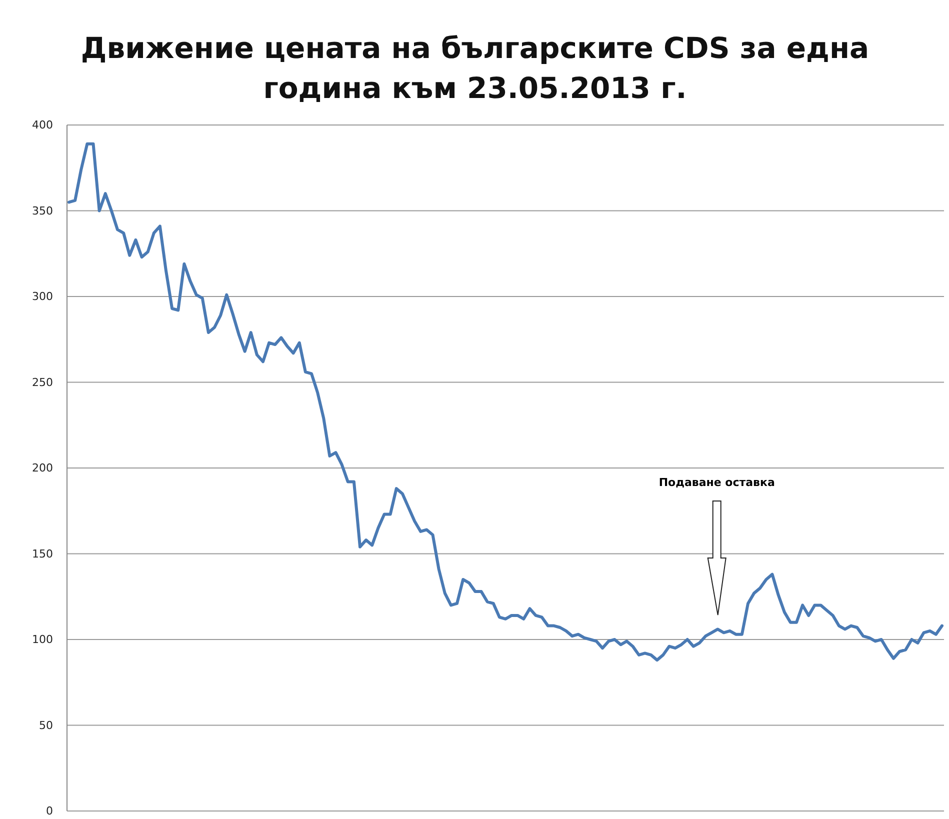 This screenshot has width=949, height=819. I want to click on y-tick-label: 100, so click(42, 639).